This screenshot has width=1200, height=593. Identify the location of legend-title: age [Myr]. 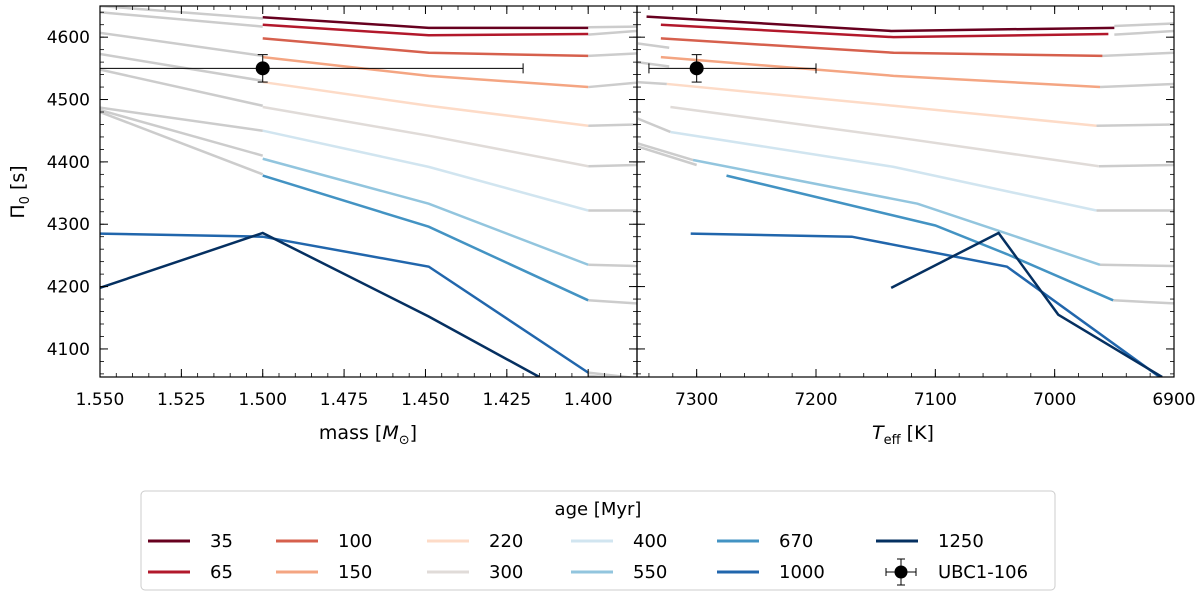
(598, 509).